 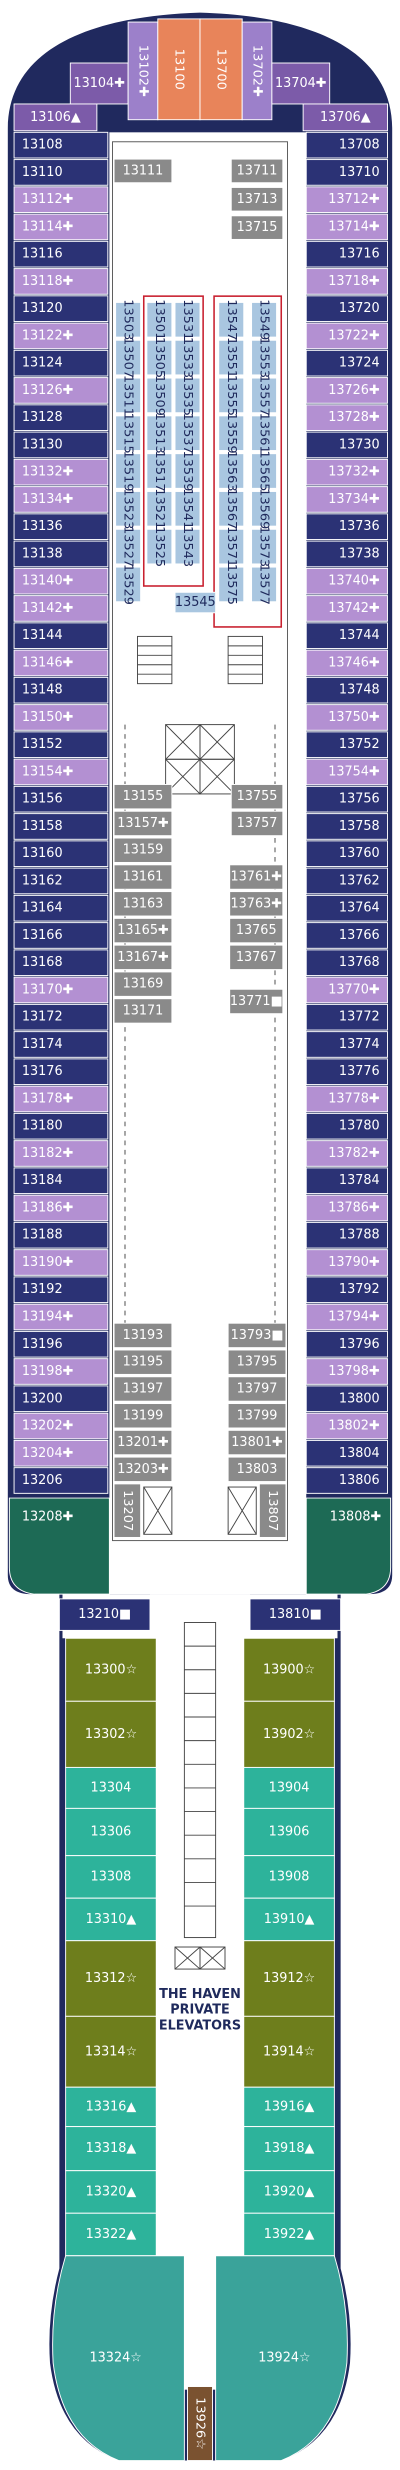 What do you see at coordinates (143, 1335) in the screenshot?
I see `cabin-label: 13193` at bounding box center [143, 1335].